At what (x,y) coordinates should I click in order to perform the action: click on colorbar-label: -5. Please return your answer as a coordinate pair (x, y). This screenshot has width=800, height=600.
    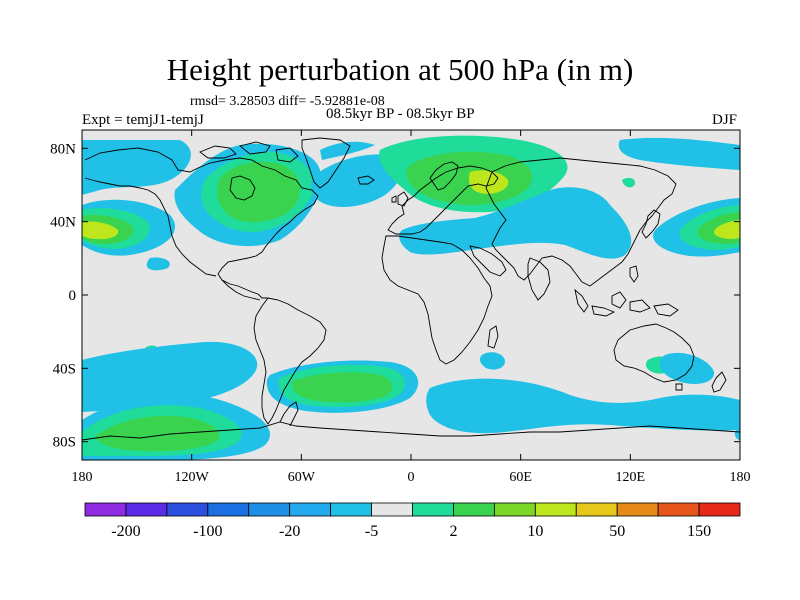
    Looking at the image, I should click on (371, 531).